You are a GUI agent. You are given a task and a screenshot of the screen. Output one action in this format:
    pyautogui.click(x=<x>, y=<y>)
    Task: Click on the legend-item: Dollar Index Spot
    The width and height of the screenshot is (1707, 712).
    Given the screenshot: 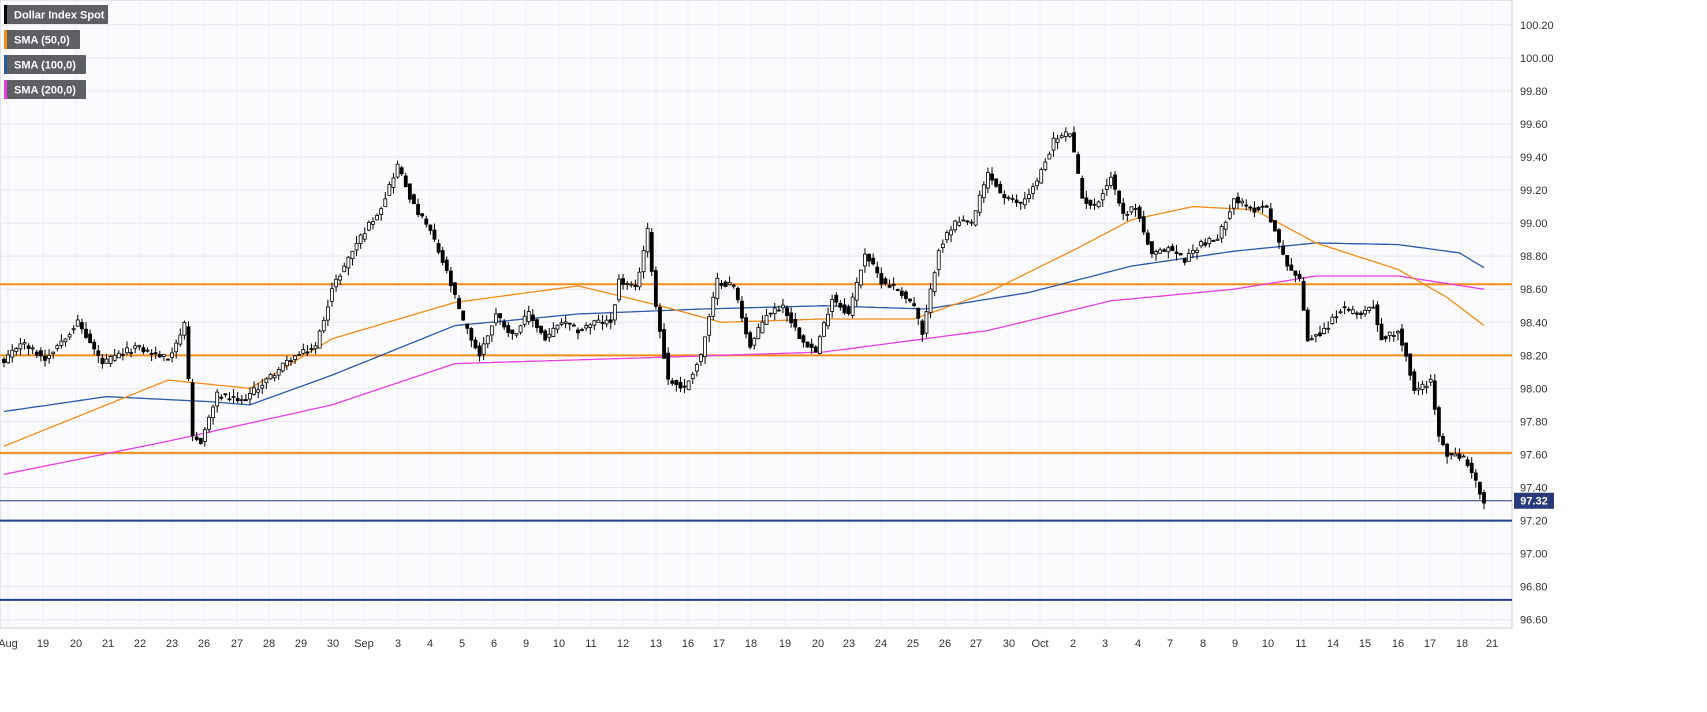 What is the action you would take?
    pyautogui.click(x=56, y=14)
    